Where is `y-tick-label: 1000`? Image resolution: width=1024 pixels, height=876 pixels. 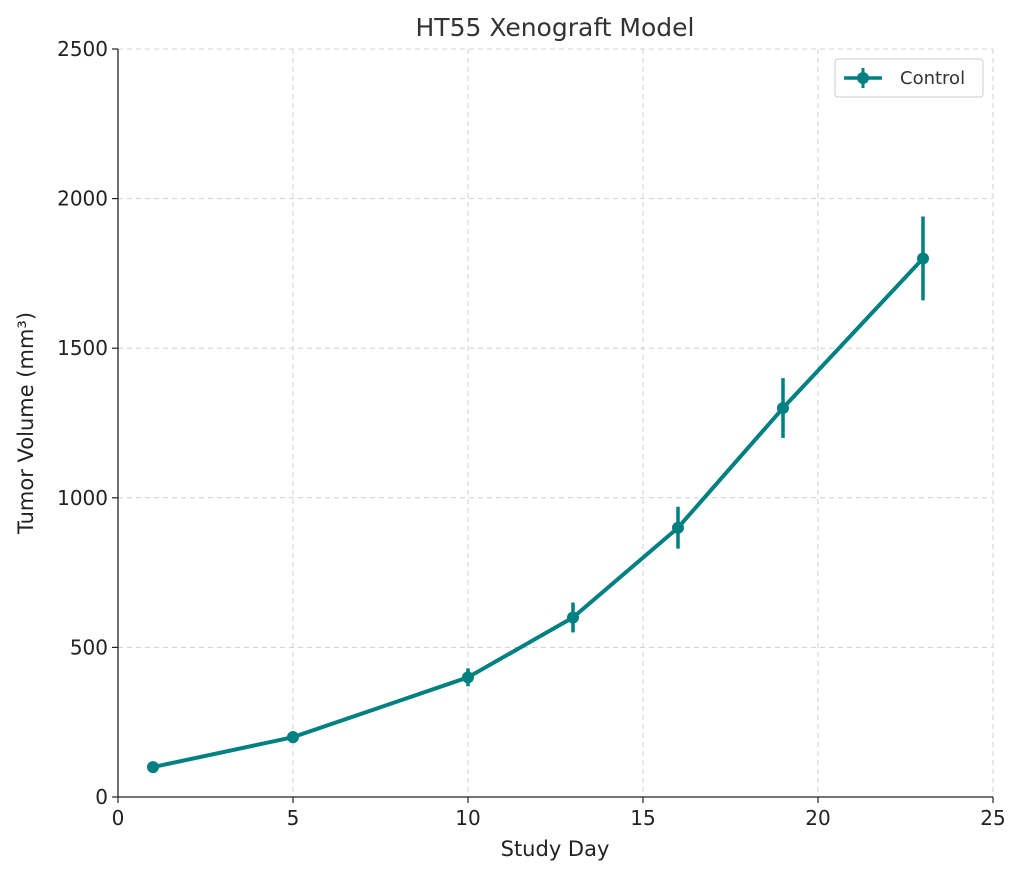 y-tick-label: 1000 is located at coordinates (82, 498).